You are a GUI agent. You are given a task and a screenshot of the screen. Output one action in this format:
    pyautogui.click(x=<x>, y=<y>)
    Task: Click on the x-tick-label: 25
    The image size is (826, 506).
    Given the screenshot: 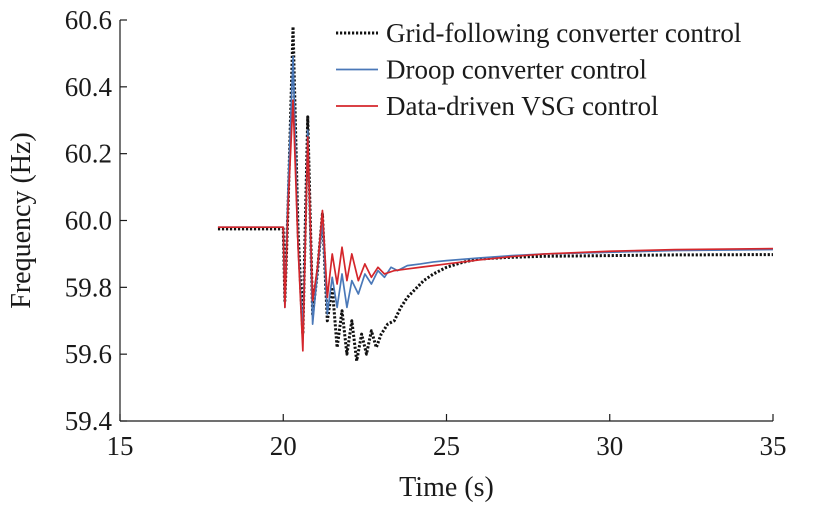 What is the action you would take?
    pyautogui.click(x=446, y=446)
    